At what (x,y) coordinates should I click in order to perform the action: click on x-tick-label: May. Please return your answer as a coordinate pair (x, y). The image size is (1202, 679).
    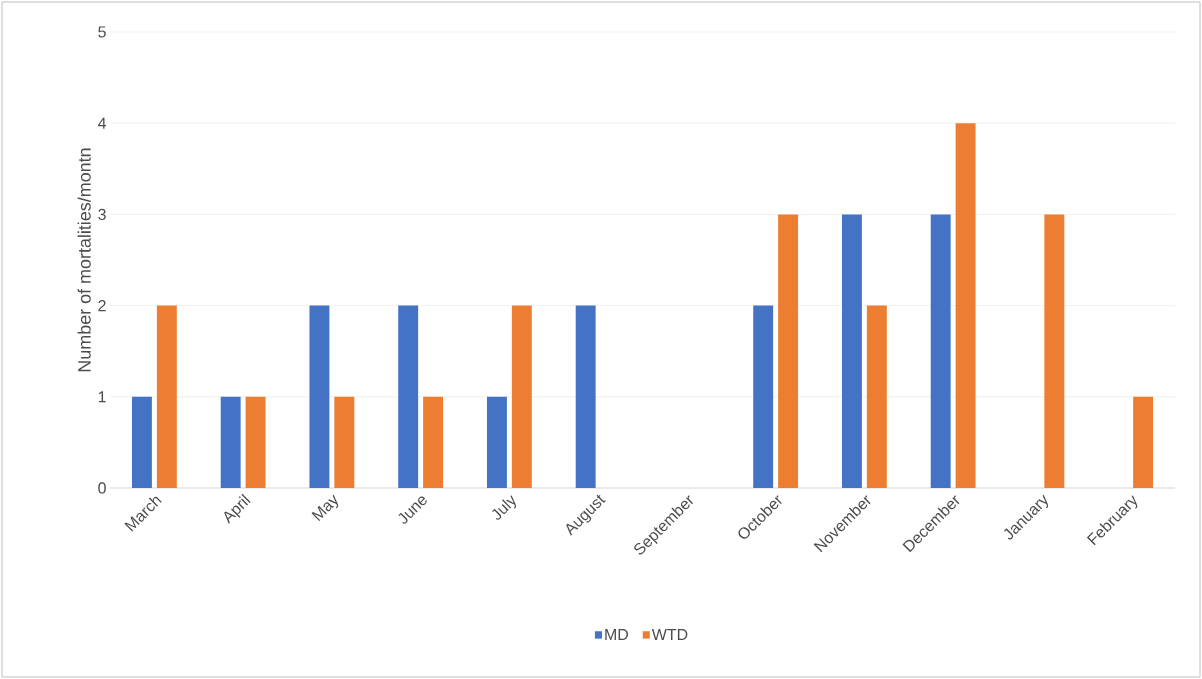
    Looking at the image, I should click on (325, 508).